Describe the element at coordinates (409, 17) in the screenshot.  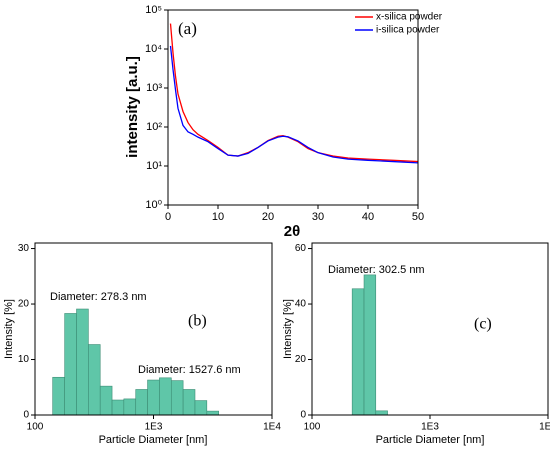
I see `legend-label: x-silica powder` at that location.